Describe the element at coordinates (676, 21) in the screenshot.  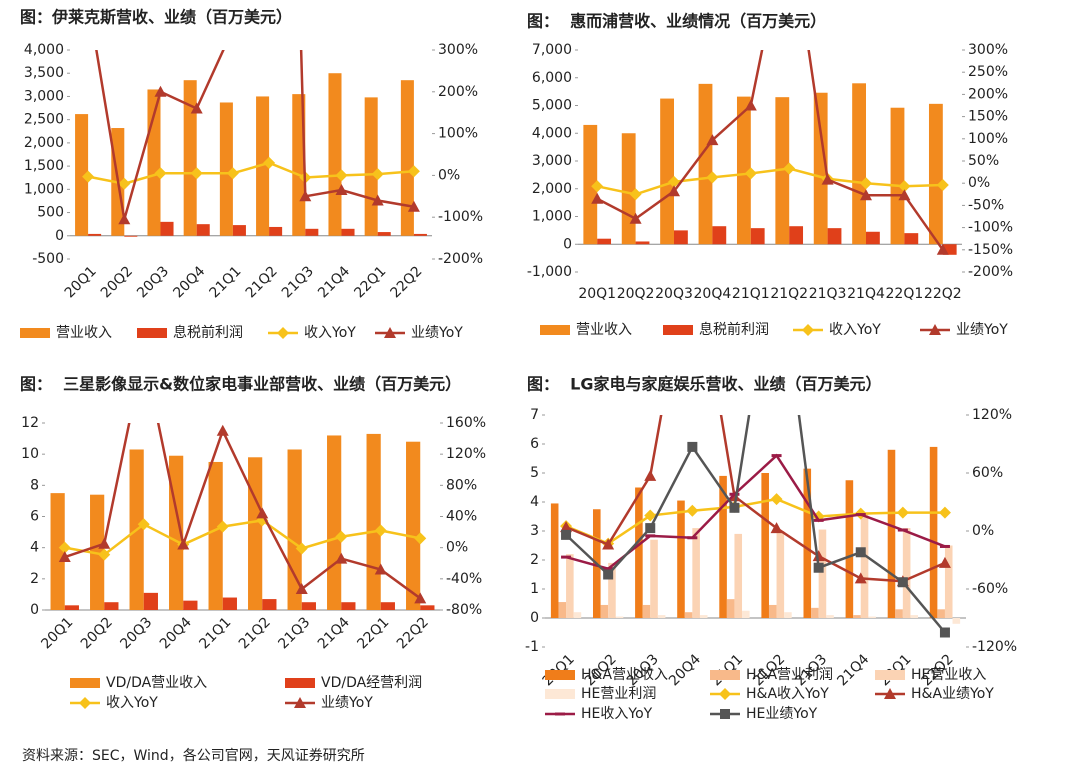
I see `chart-title: 图： 惠而浦营收、业绩情况（百万美元）` at that location.